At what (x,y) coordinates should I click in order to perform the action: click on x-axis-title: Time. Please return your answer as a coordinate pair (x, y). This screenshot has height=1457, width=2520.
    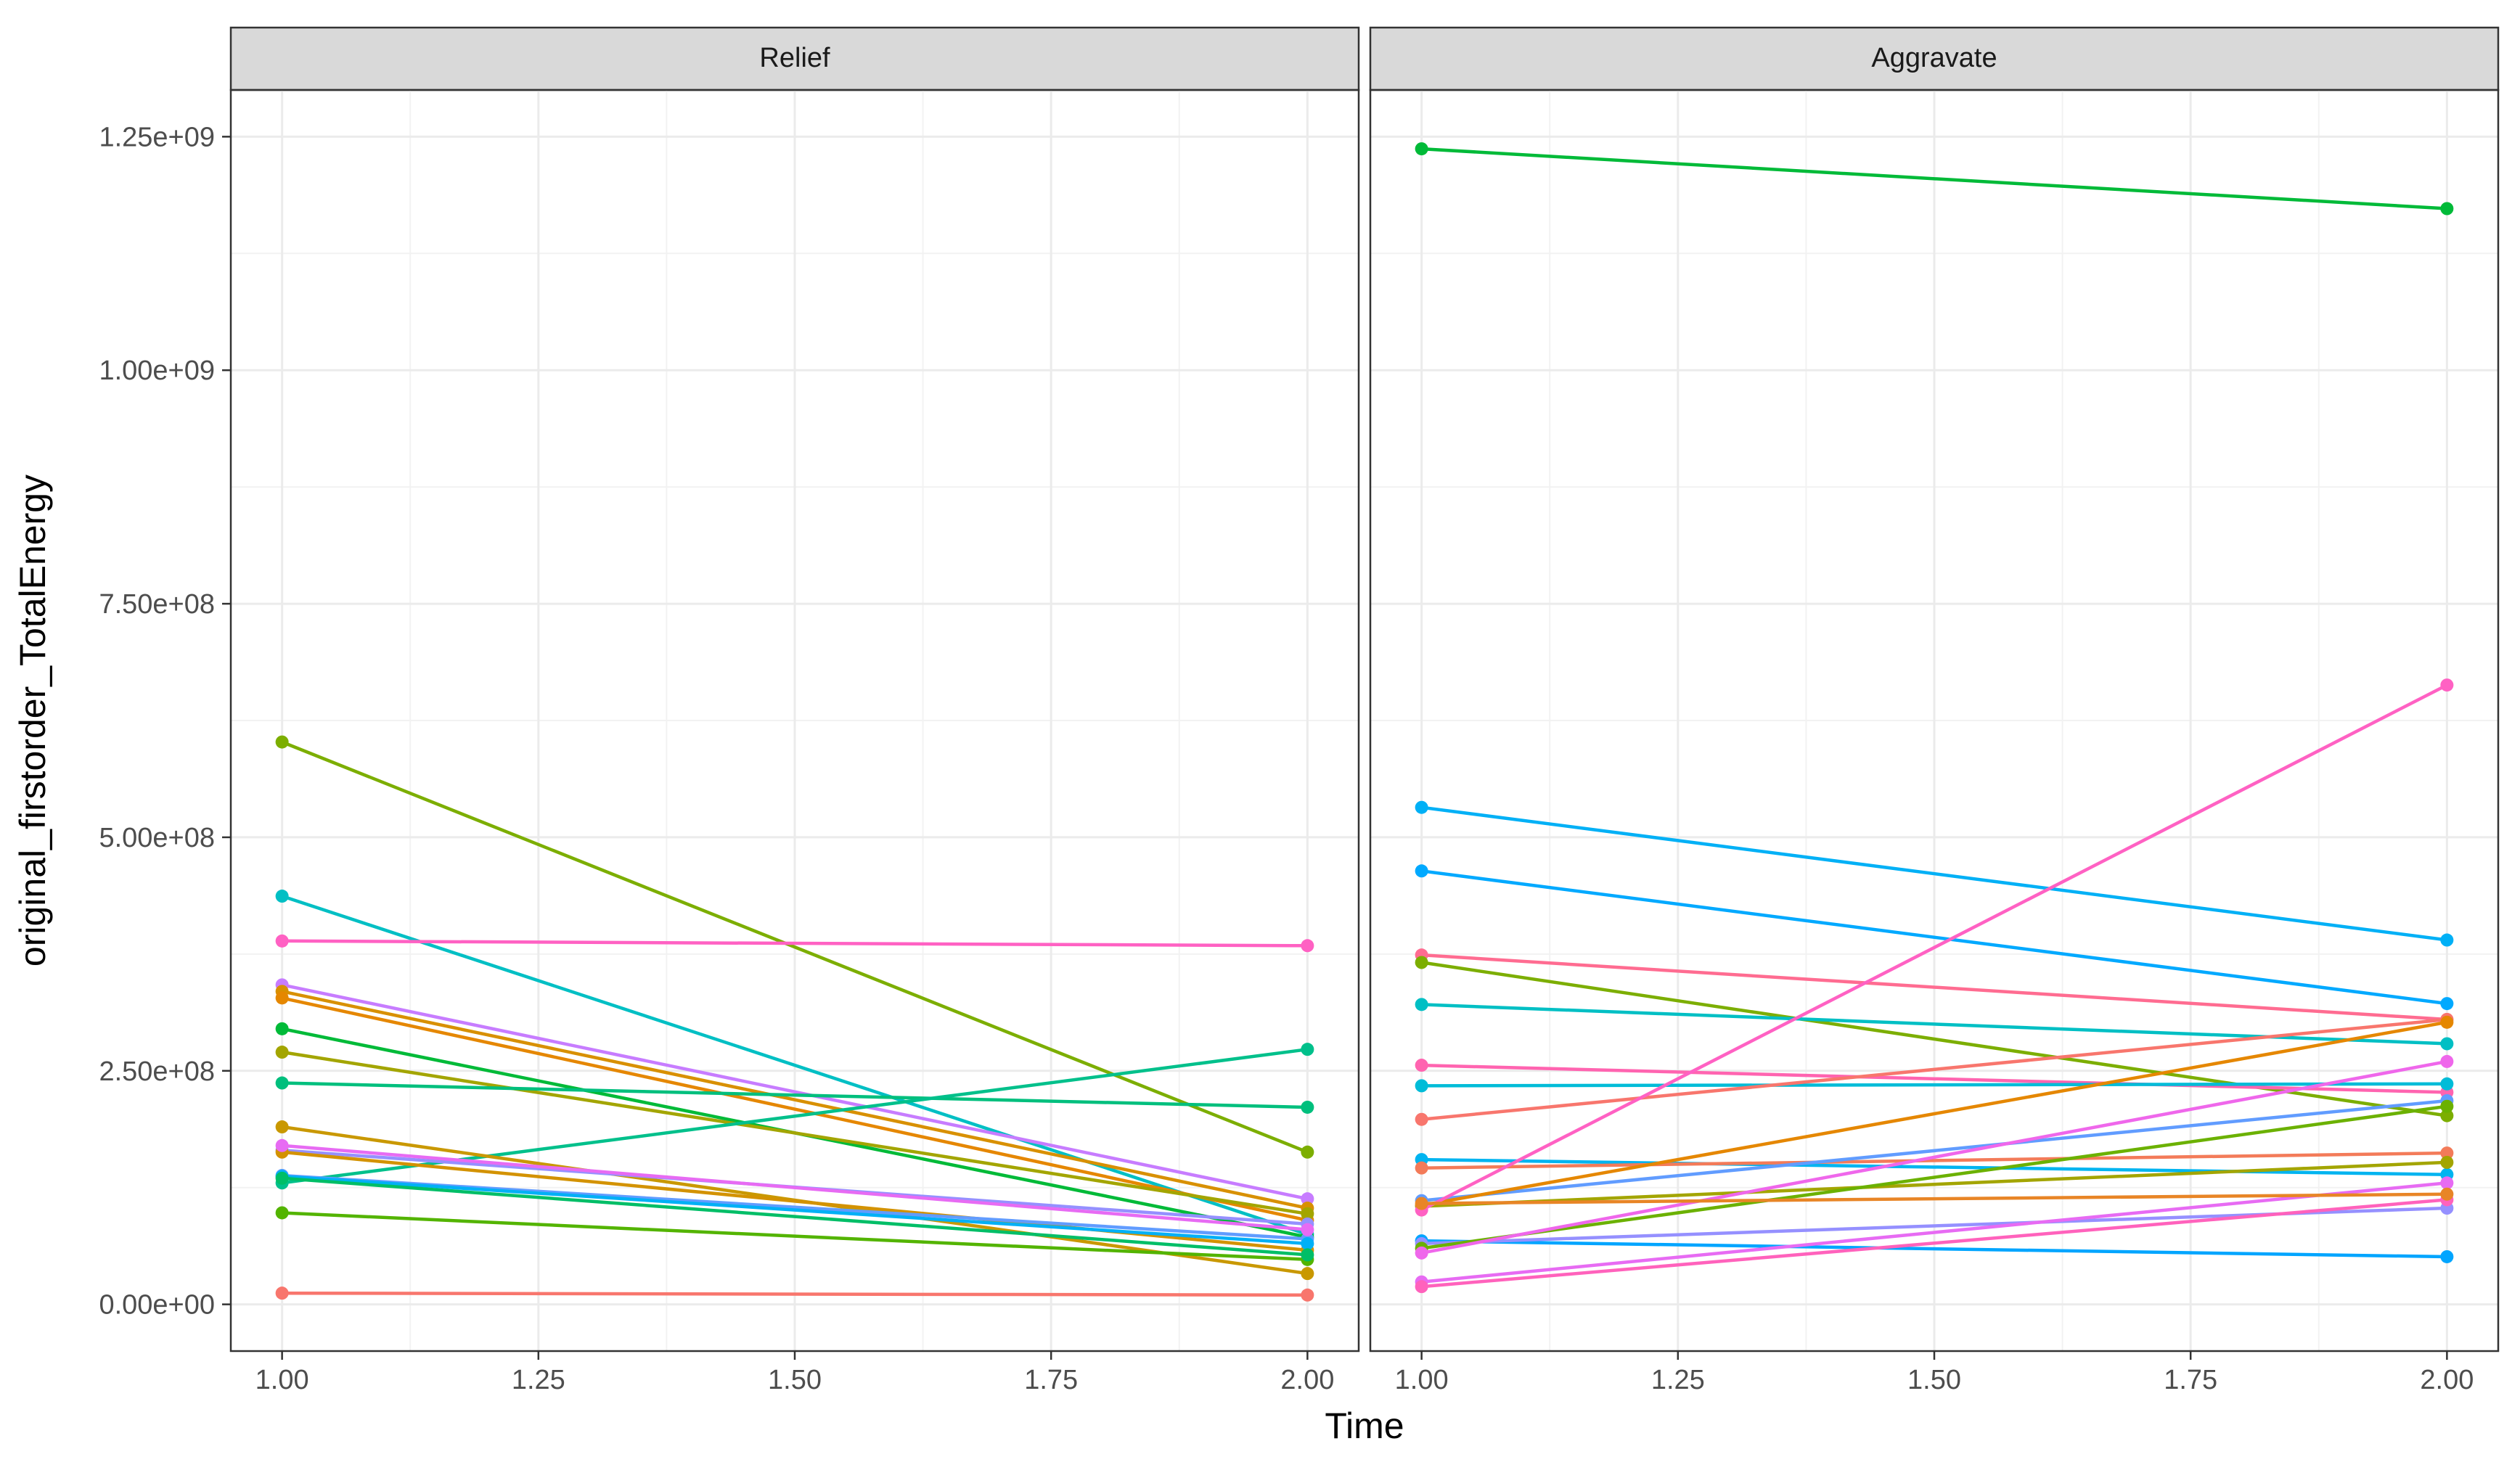
    Looking at the image, I should click on (1364, 1425).